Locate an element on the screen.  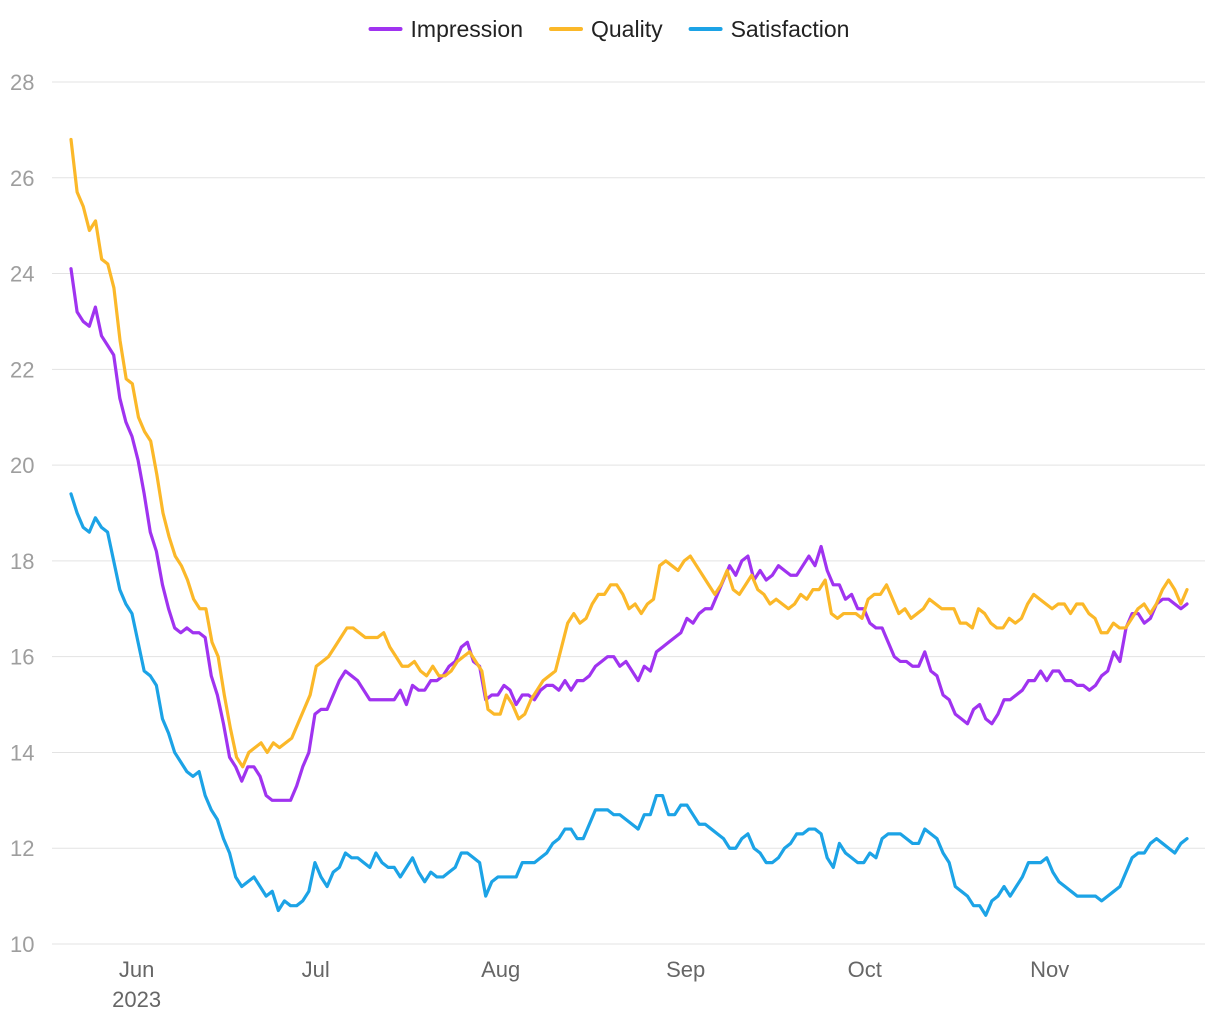
legend-item-impression: Impression is located at coordinates (445, 29).